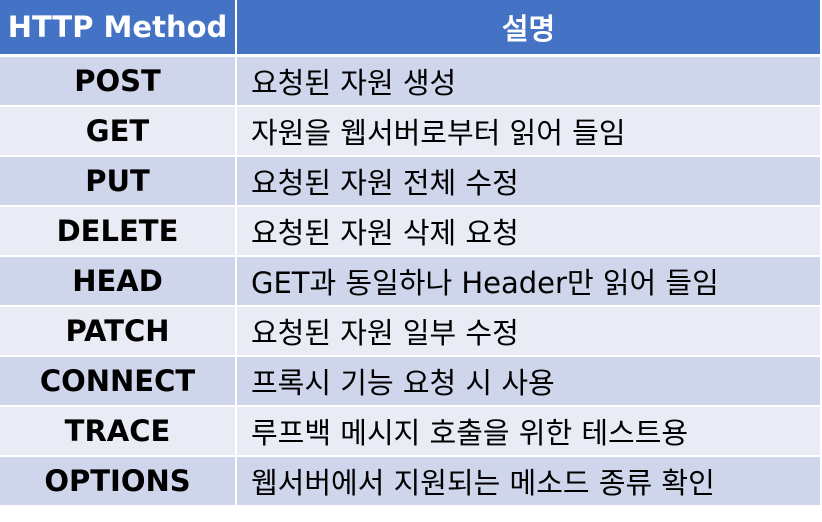 The image size is (822, 522). What do you see at coordinates (528, 28) in the screenshot?
I see `description-column-header: 설명` at bounding box center [528, 28].